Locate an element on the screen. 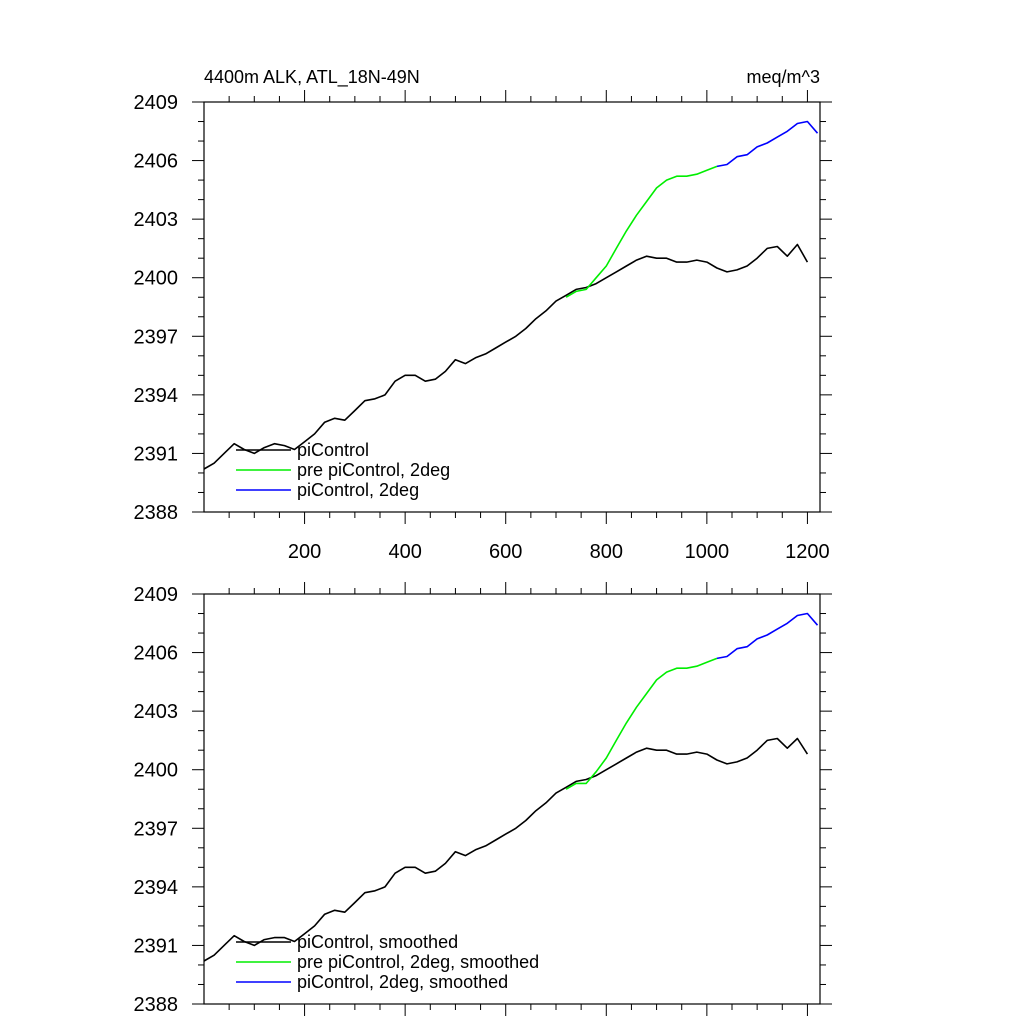 The height and width of the screenshot is (1024, 1024). x-tick-label: 800 is located at coordinates (606, 552).